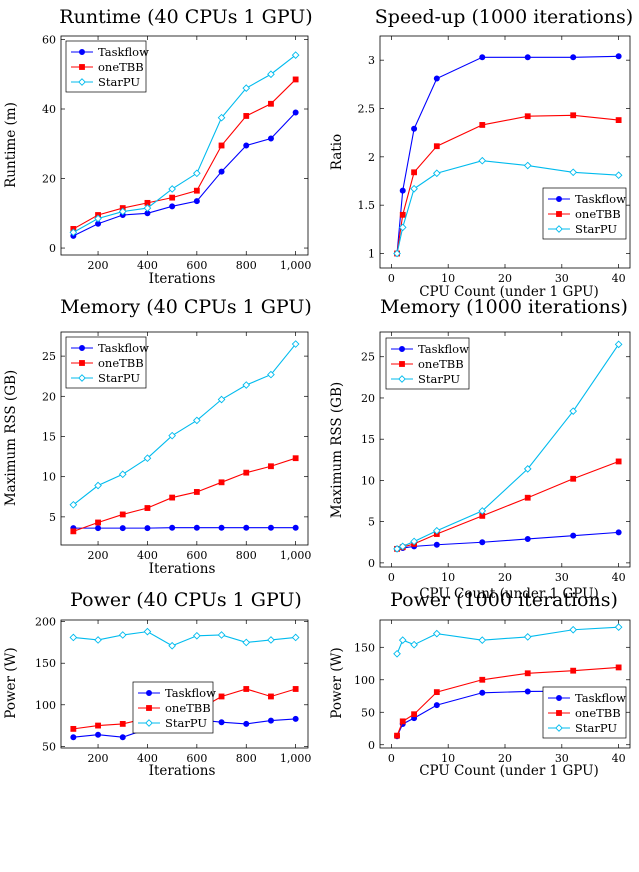  I want to click on y-tick-label: 60, so click(49, 39).